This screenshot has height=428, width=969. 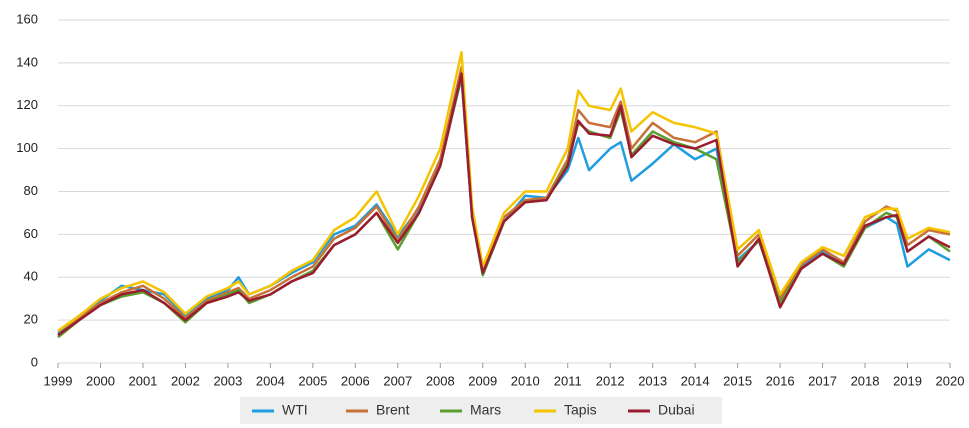 I want to click on y-tick-label: 0, so click(x=34, y=361).